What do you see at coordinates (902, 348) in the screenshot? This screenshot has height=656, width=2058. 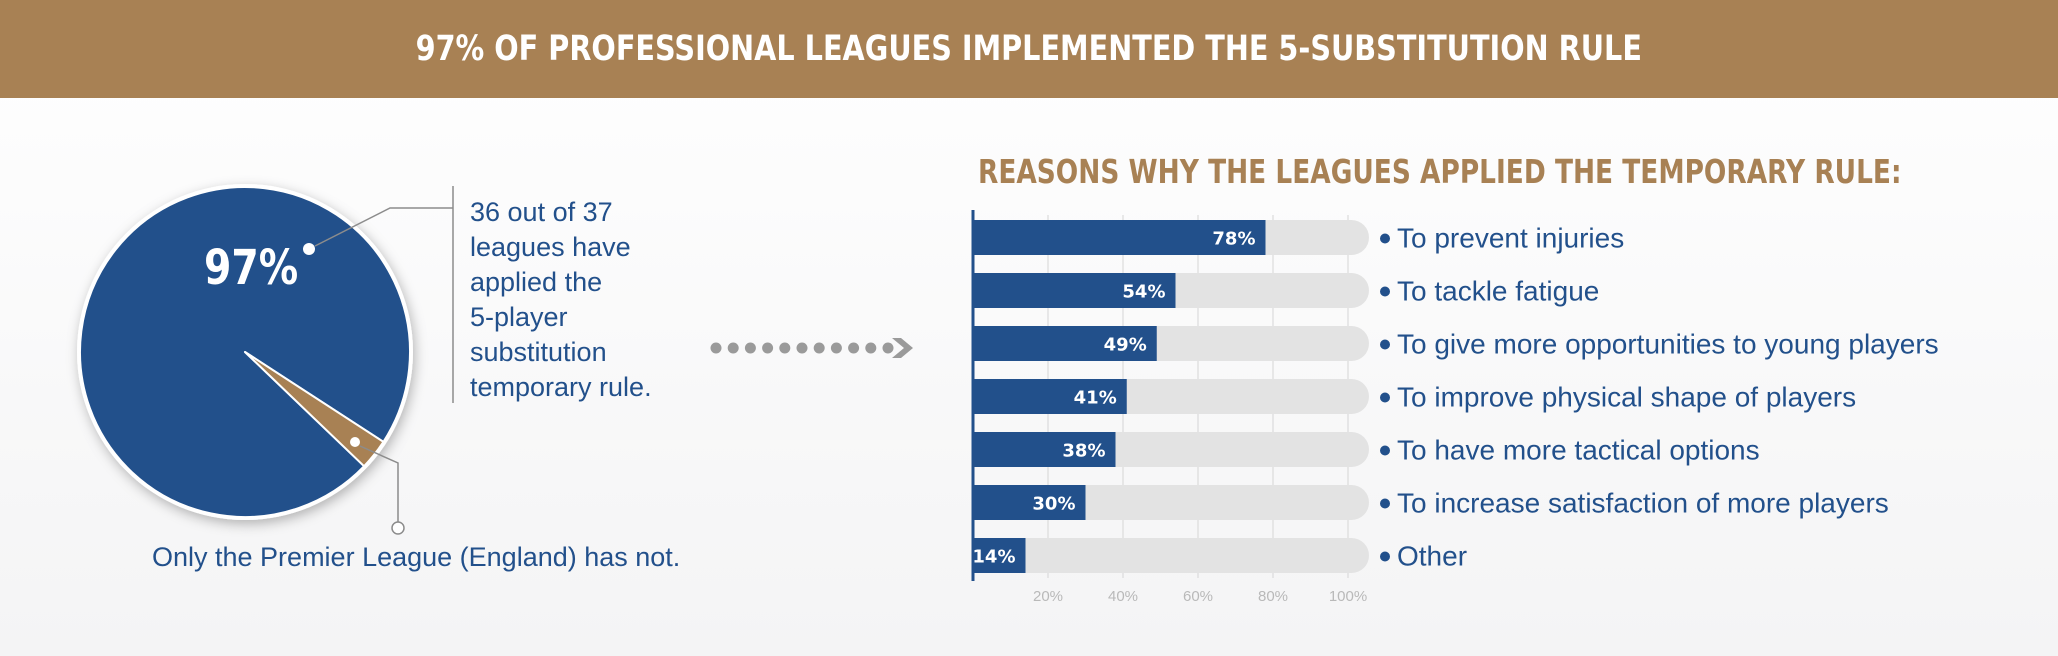 I see `chevron-right-icon` at bounding box center [902, 348].